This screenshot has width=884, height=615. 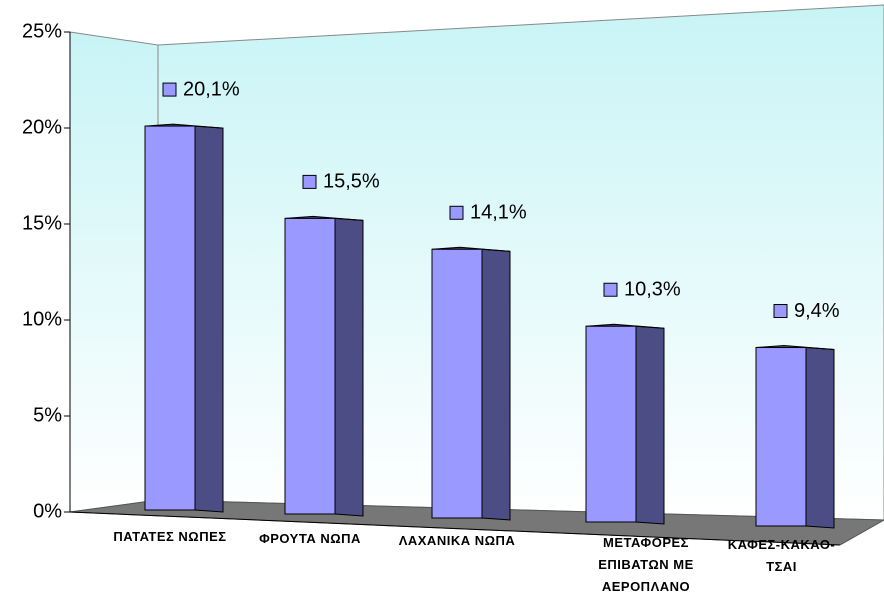 What do you see at coordinates (47, 415) in the screenshot?
I see `y-tick-label: 5%` at bounding box center [47, 415].